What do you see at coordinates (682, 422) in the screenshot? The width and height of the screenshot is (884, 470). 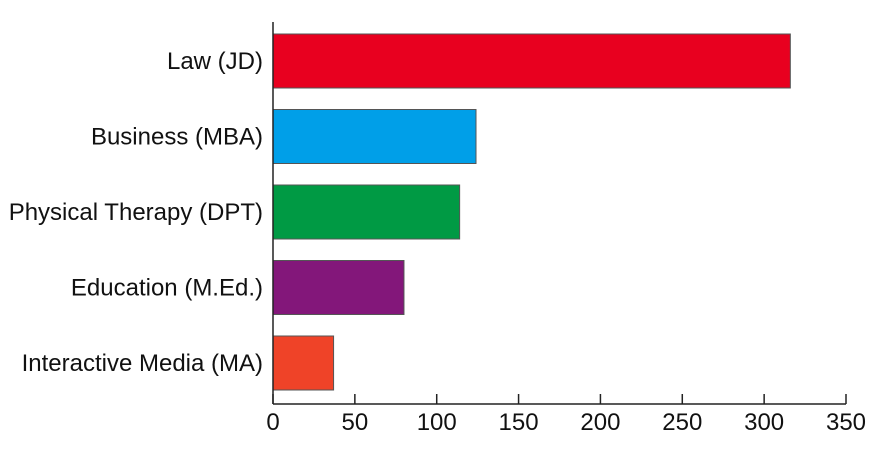 I see `x-tick-label-5: 250` at bounding box center [682, 422].